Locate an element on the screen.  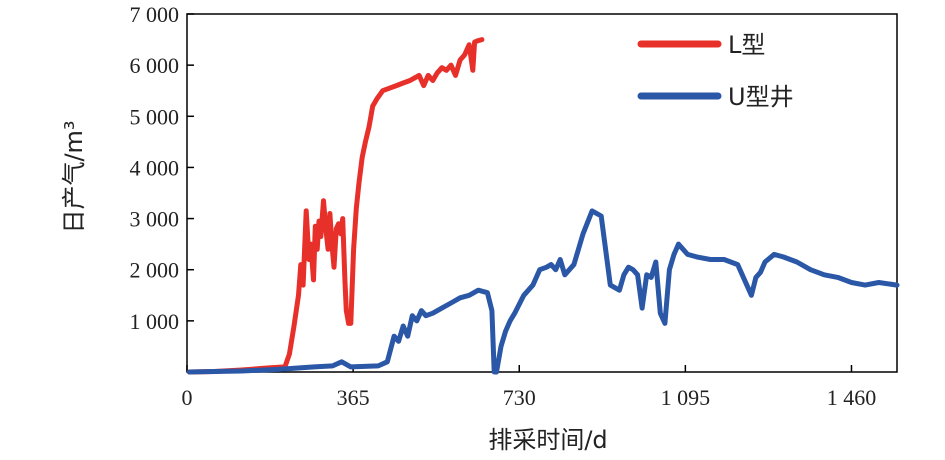
y-tick-label: 3 000 is located at coordinates (155, 219).